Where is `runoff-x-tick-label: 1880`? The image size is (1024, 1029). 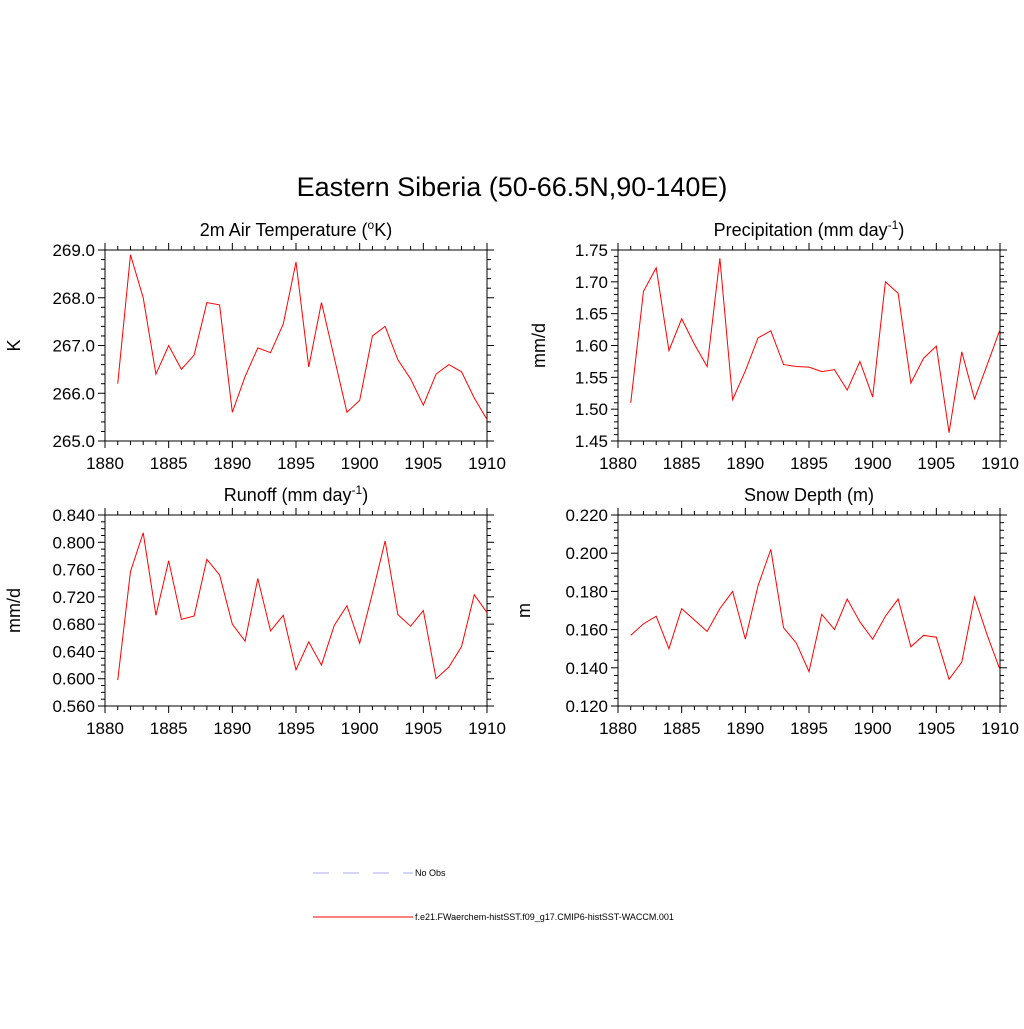
runoff-x-tick-label: 1880 is located at coordinates (105, 728).